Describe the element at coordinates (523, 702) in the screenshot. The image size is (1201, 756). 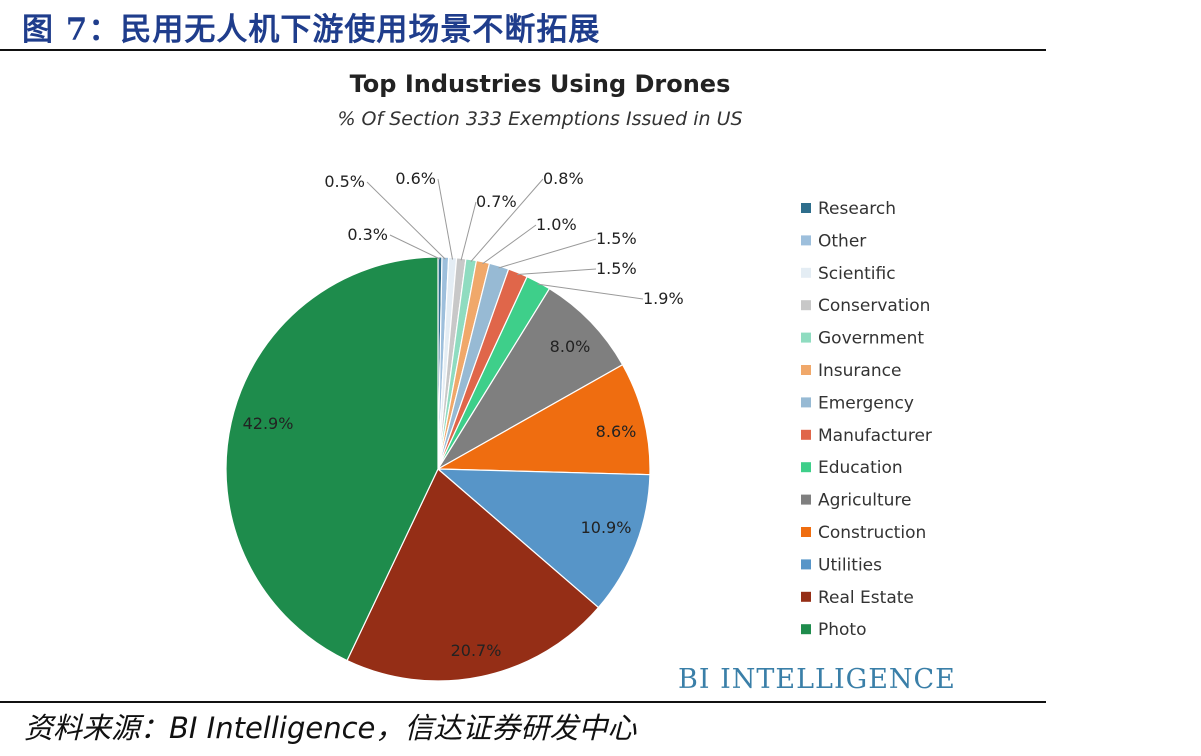
I see `bottom-rule` at that location.